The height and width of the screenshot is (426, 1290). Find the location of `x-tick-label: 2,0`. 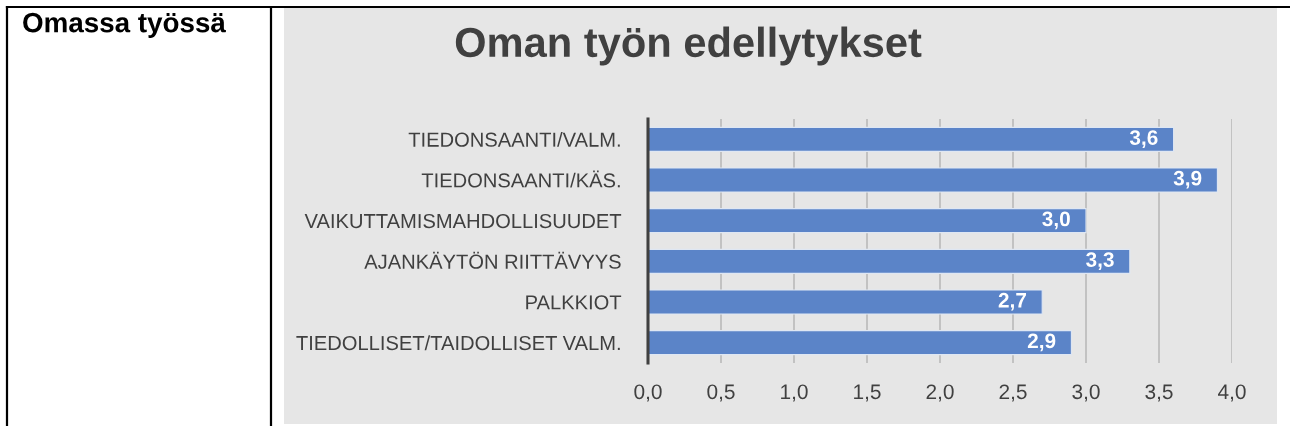

x-tick-label: 2,0 is located at coordinates (940, 393).